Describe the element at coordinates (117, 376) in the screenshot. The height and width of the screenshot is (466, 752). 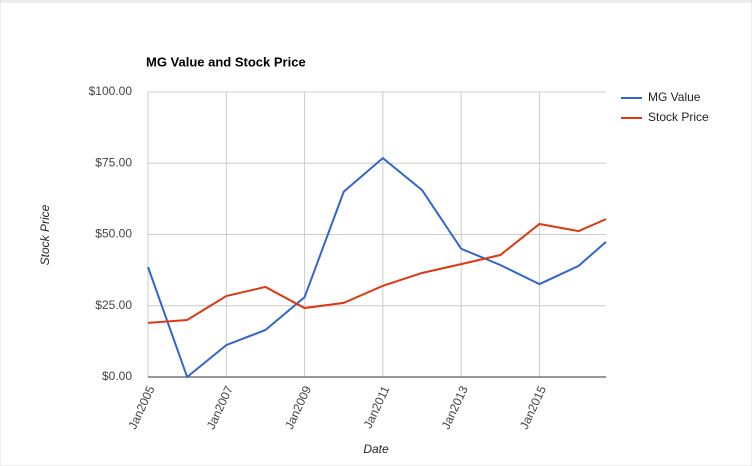
I see `y-tick-label: $0.00` at that location.